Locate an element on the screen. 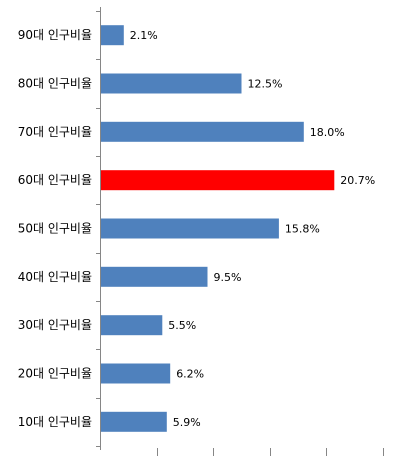 The height and width of the screenshot is (458, 402). value-label-3: 5.5% is located at coordinates (182, 325).